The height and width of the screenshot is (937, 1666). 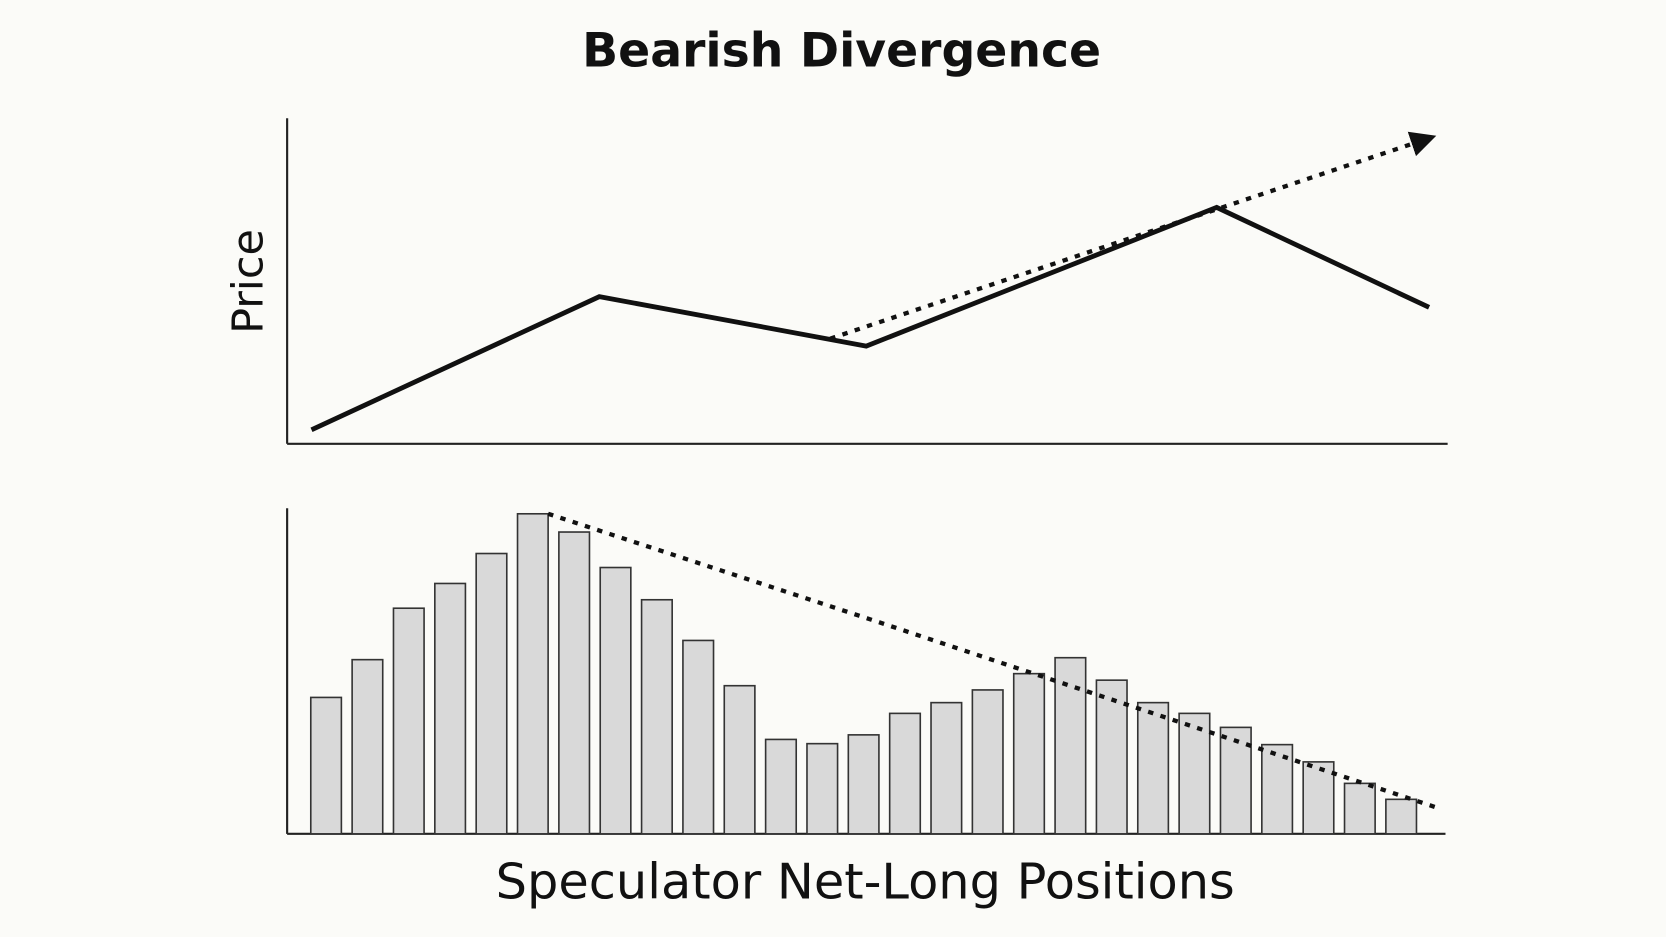 I want to click on trend-line, so click(x=1133, y=236).